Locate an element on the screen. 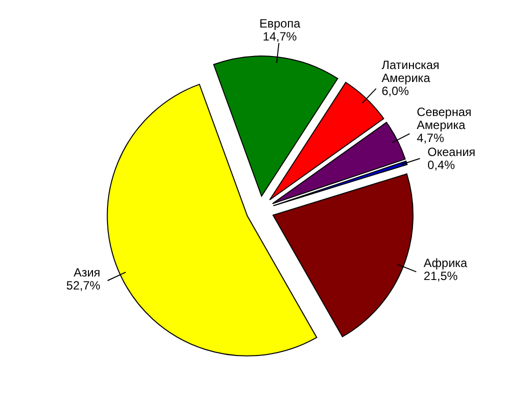 The height and width of the screenshot is (397, 517). data-label: 21,5% is located at coordinates (441, 276).